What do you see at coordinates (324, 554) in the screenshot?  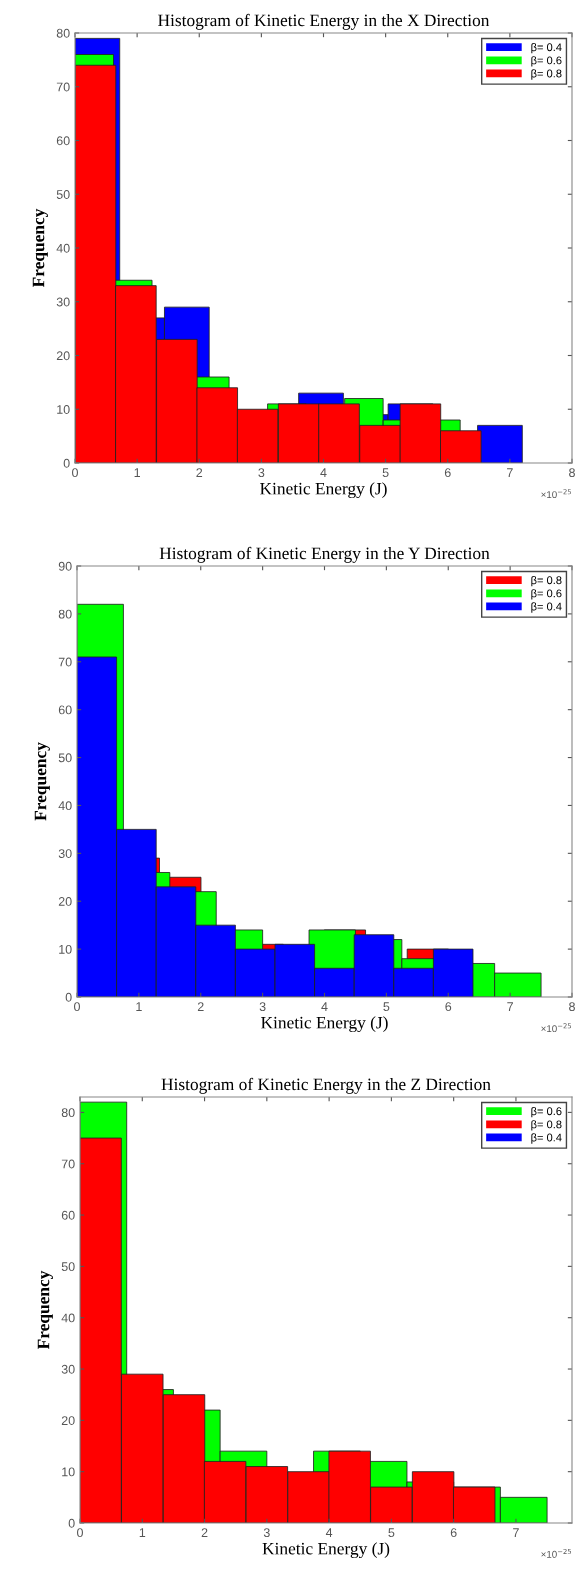 I see `chart-title: Histogram of Kinetic Energy in the Y Direction` at bounding box center [324, 554].